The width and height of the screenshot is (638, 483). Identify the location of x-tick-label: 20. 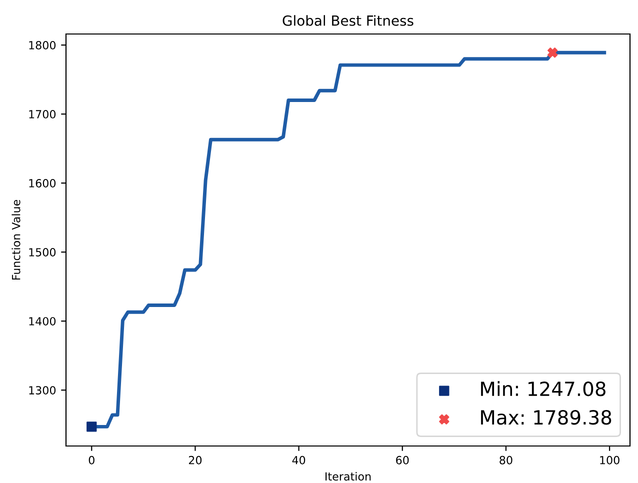
(195, 460).